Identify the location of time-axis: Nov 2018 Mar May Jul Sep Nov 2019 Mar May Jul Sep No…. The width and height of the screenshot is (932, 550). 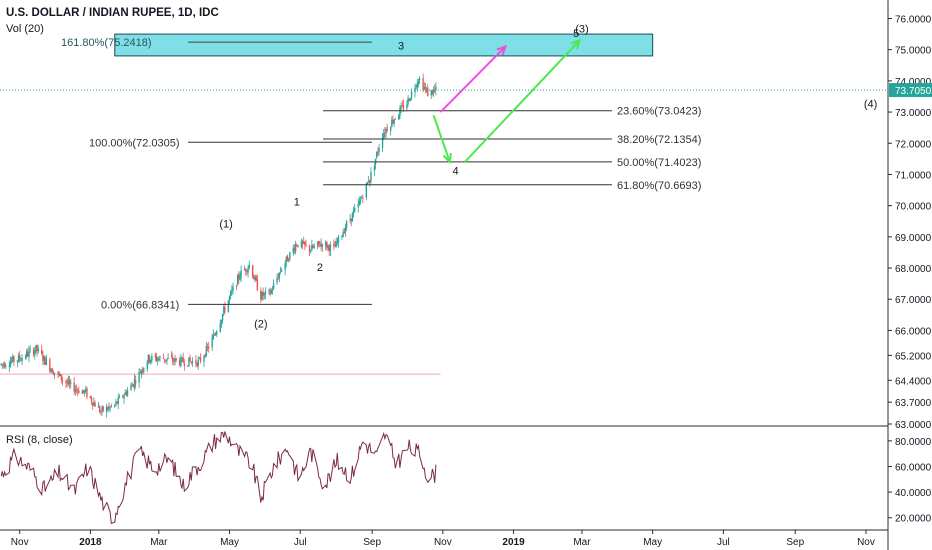
(444, 538).